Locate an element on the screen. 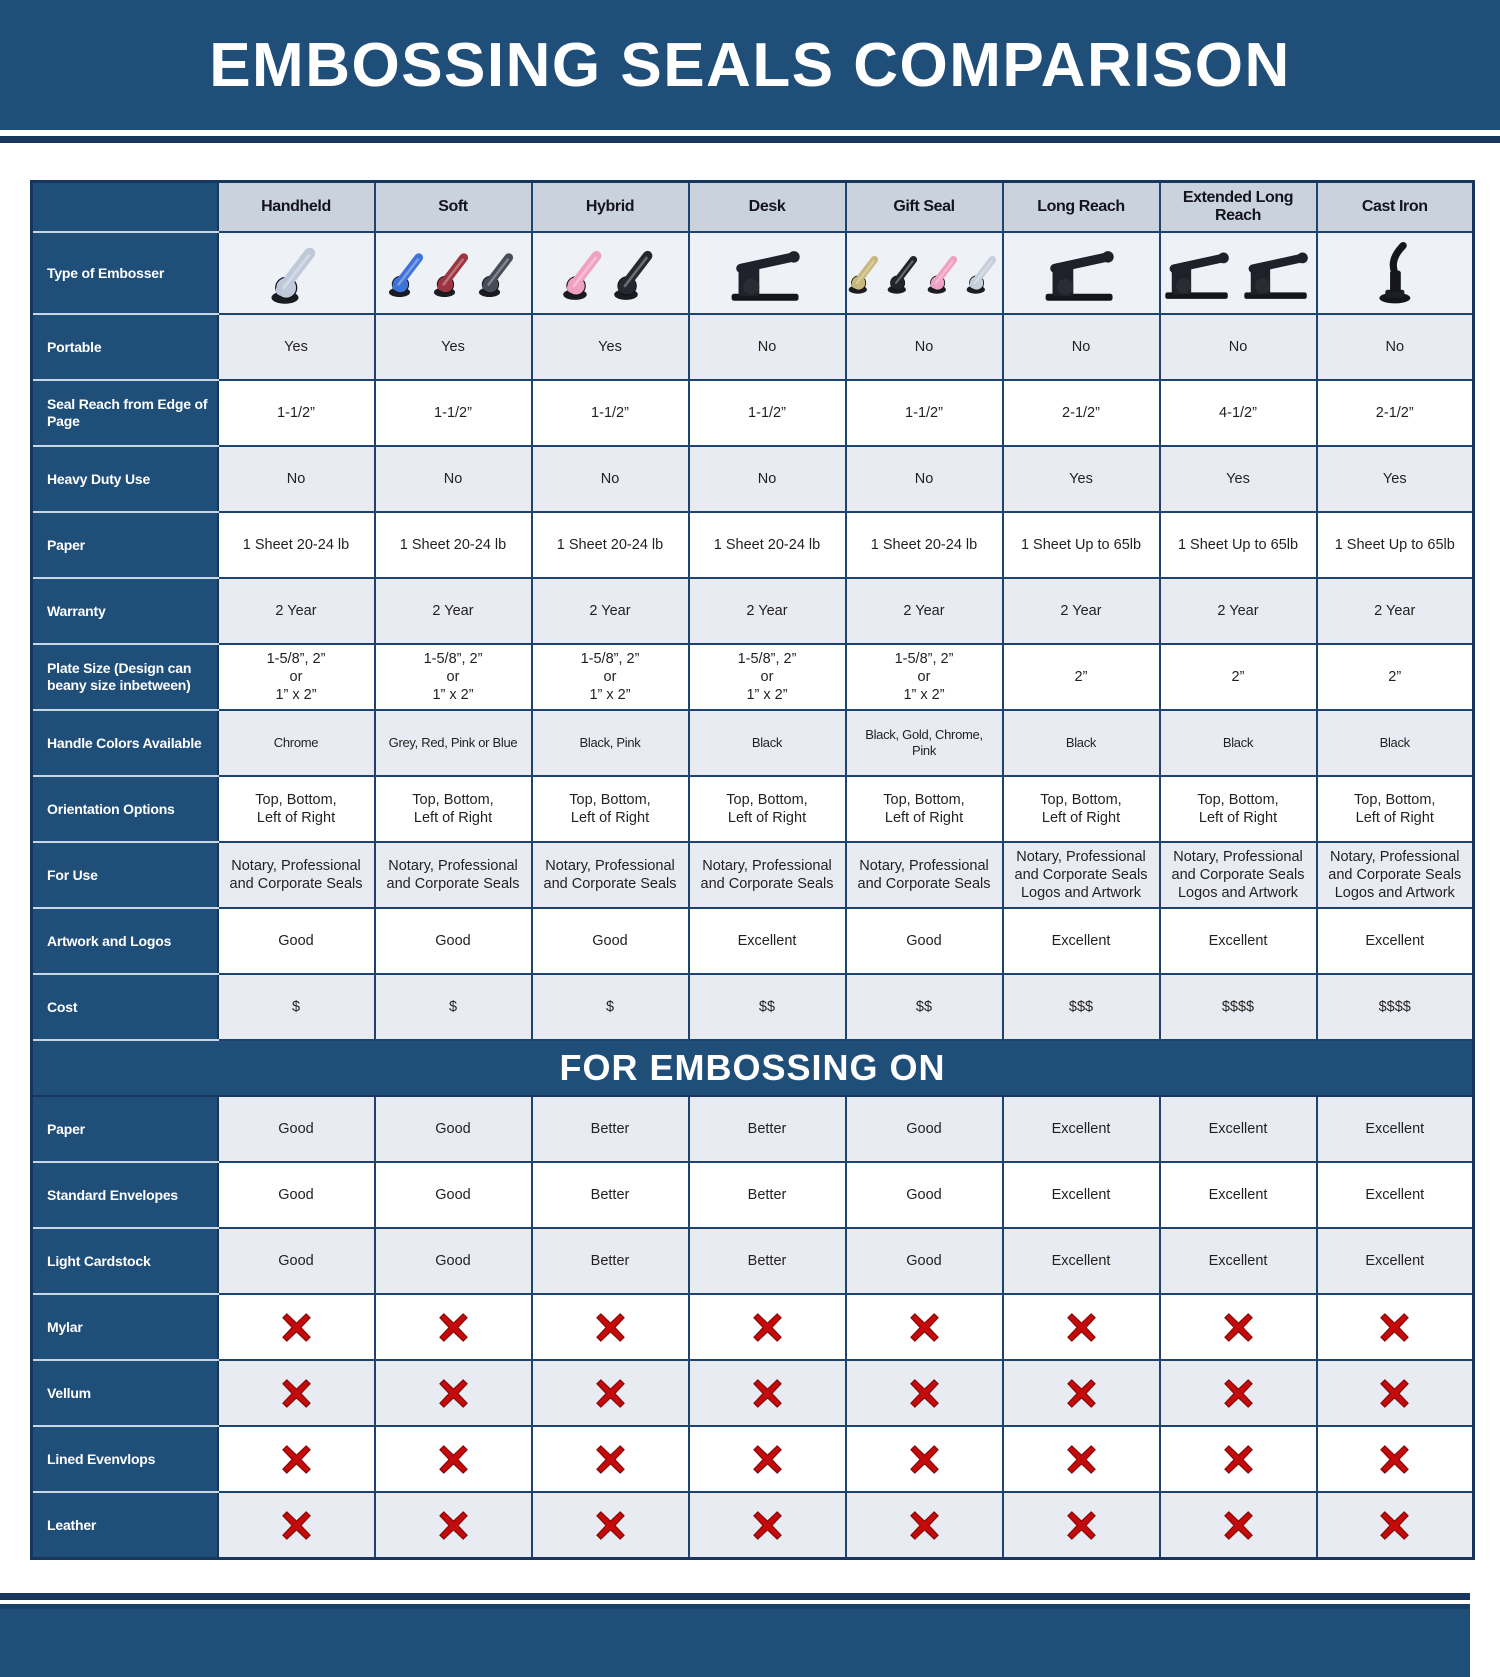 This screenshot has height=1677, width=1500. spec-row: Cost $ $ $ $$ $$ $$$ $$$$ $$$$ is located at coordinates (753, 1007).